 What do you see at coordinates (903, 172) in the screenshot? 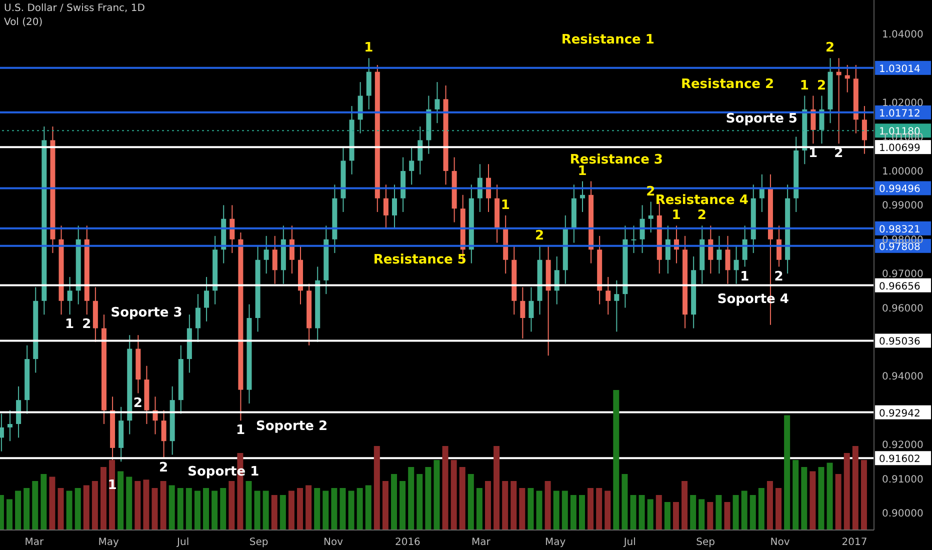
I see `y-tick-label: 1.00000` at bounding box center [903, 172].